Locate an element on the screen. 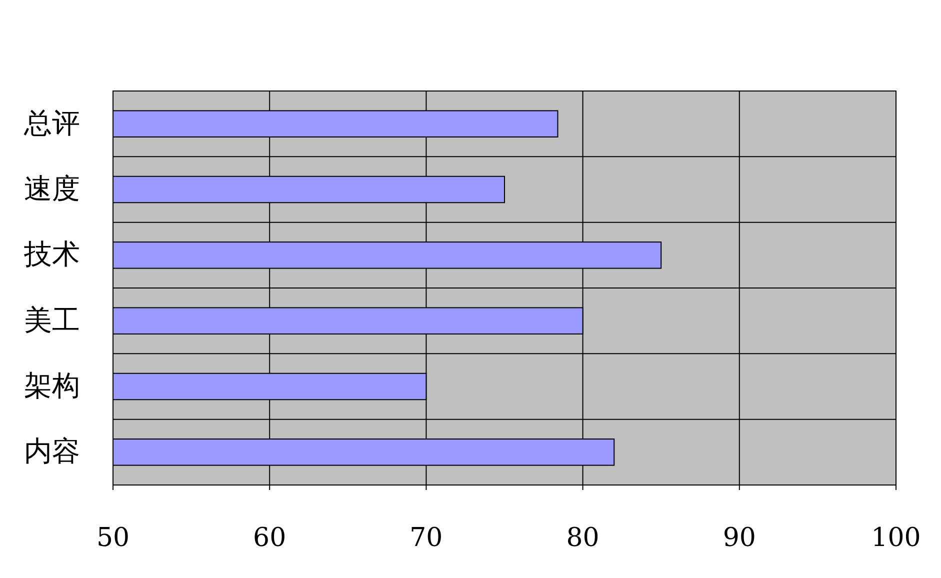 The image size is (941, 578). y-tick-label: 美工 is located at coordinates (52, 320).